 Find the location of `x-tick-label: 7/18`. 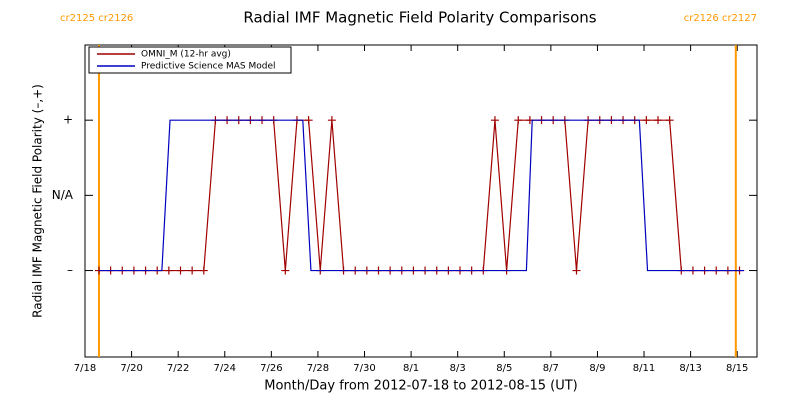

x-tick-label: 7/18 is located at coordinates (85, 368).